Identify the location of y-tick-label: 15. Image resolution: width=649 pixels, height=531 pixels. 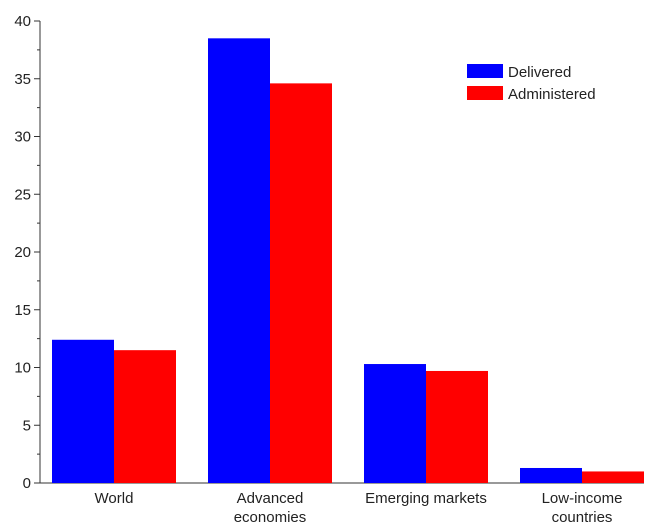
(22, 310).